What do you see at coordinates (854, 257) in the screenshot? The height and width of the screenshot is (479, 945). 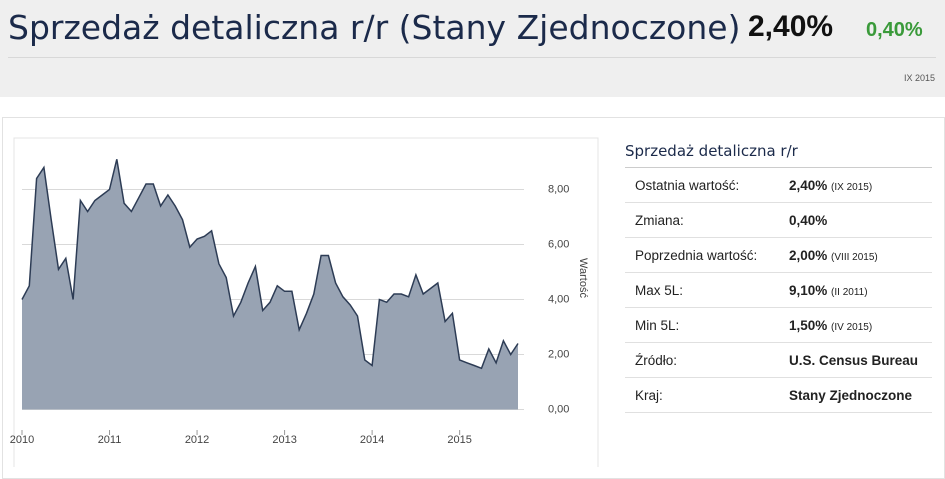 I see `value-date: (VIII 2015)` at bounding box center [854, 257].